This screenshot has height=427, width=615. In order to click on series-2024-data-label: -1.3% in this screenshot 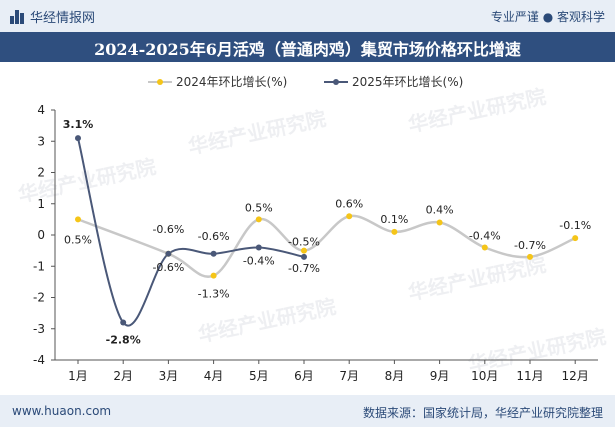, I will do `click(214, 294)`.